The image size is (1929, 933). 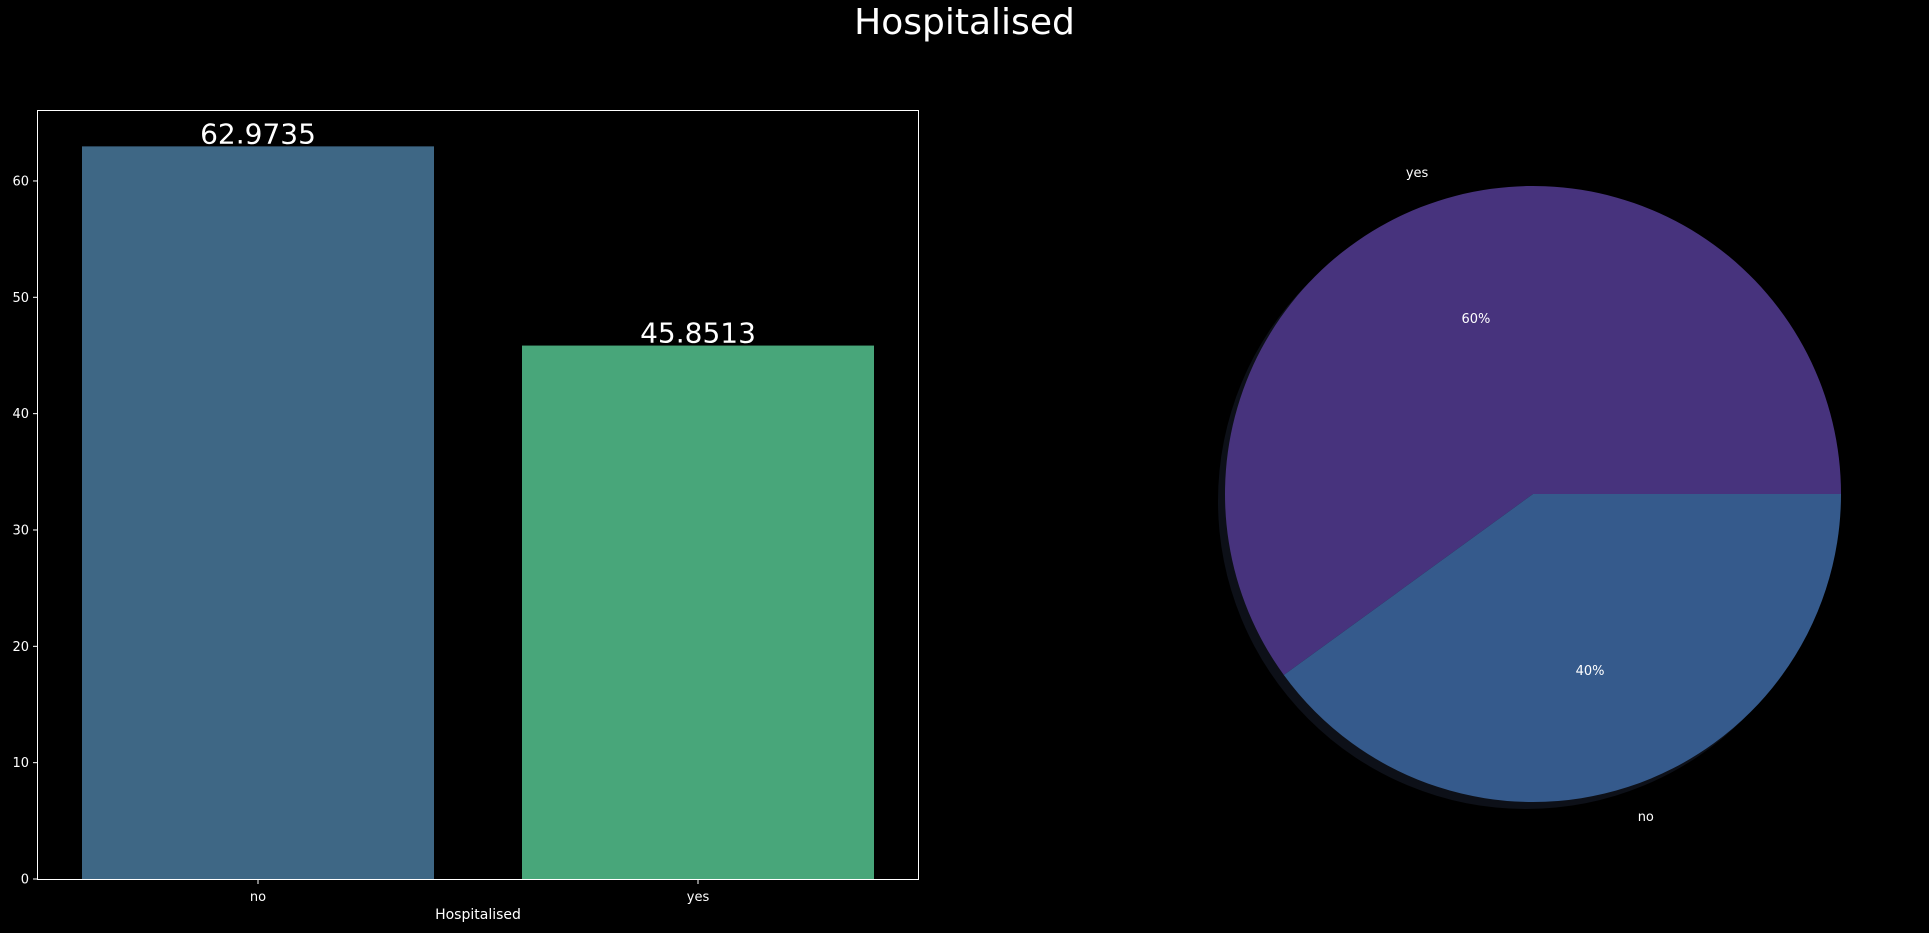 I want to click on pie-pct-label-no: 40%, so click(x=1590, y=671).